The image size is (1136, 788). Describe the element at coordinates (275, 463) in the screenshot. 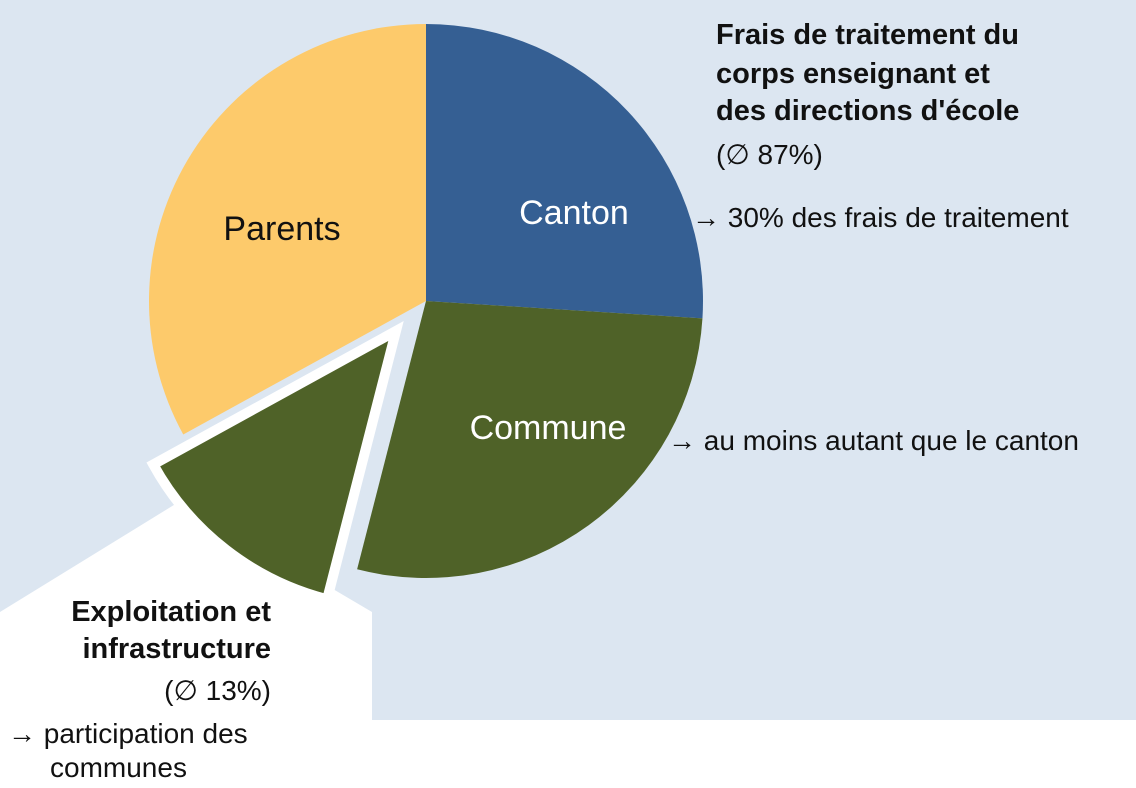

I see `pie-slice-exploitation` at that location.